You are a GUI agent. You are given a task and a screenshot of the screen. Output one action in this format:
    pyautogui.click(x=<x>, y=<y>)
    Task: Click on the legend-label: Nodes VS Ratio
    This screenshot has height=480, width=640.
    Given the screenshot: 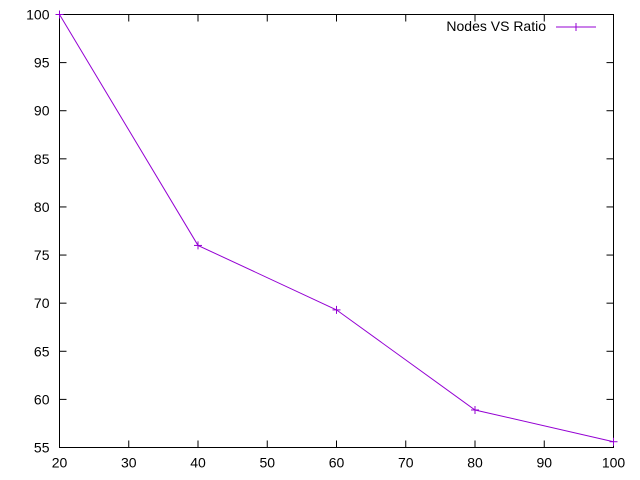 What is the action you would take?
    pyautogui.click(x=496, y=26)
    